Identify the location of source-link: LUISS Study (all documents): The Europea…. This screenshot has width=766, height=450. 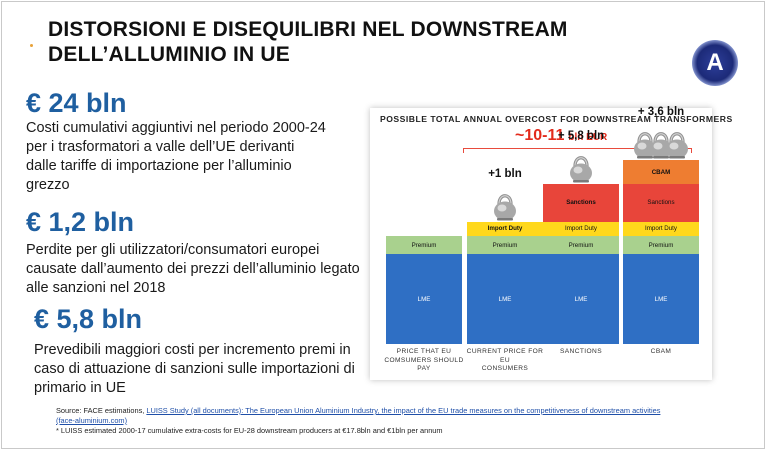
(403, 410).